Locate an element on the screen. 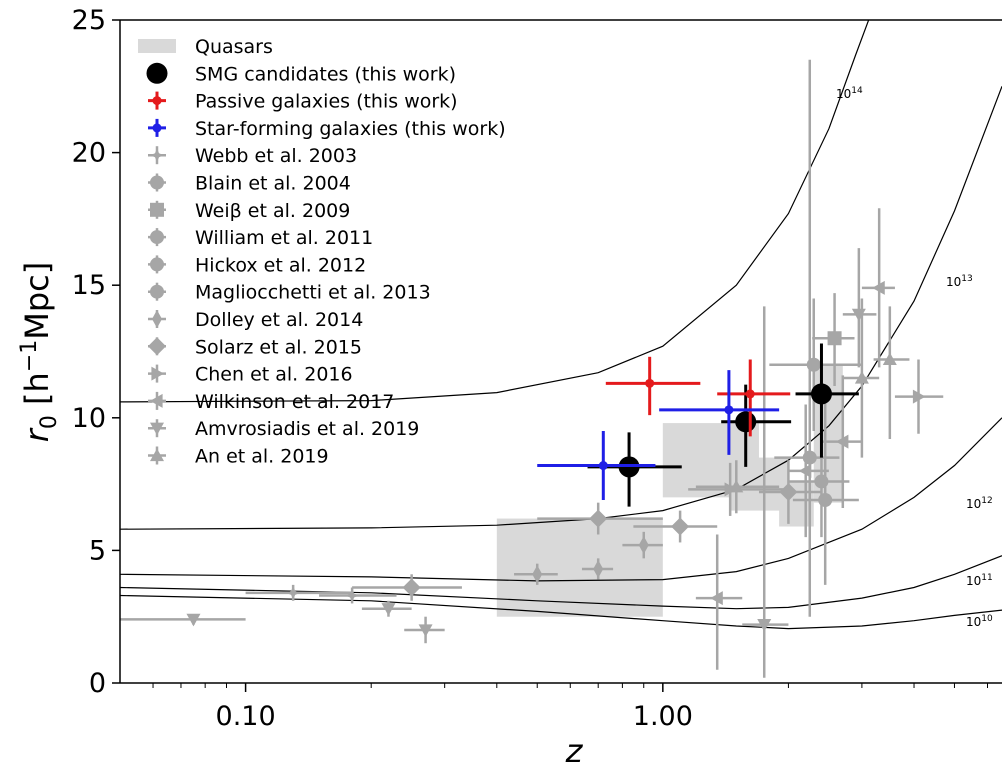  legend-item: Star-forming galaxies (this work) is located at coordinates (327, 129).